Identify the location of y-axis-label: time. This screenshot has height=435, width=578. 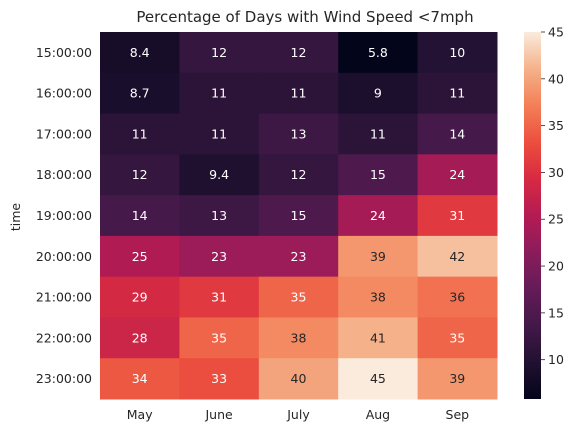
(15, 217).